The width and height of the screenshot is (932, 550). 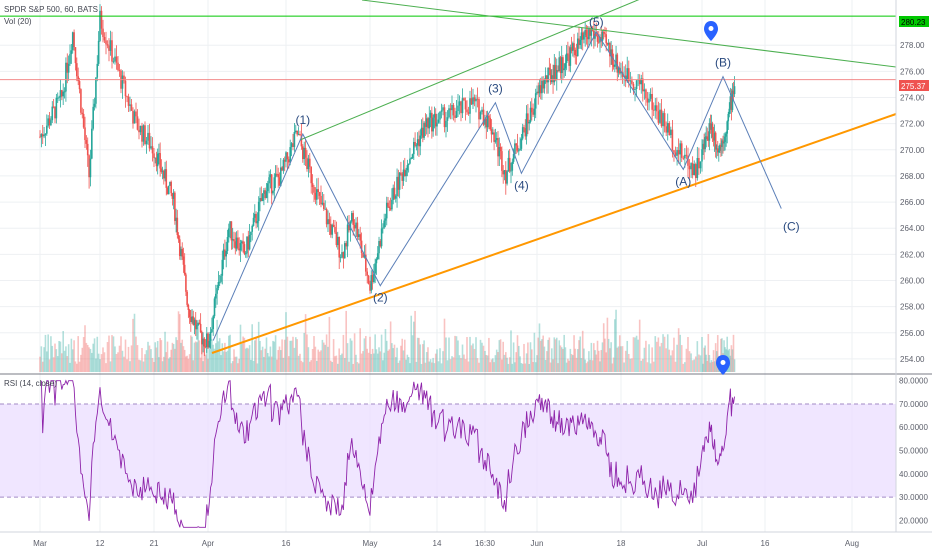 What do you see at coordinates (791, 227) in the screenshot?
I see `wave-label: (C)` at bounding box center [791, 227].